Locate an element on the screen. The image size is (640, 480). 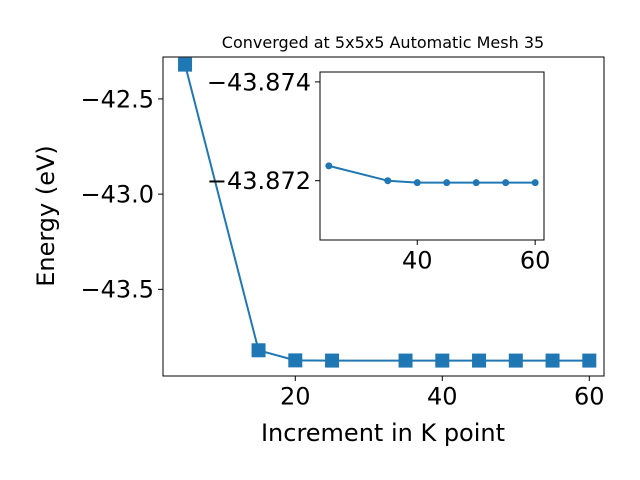
inset-y-tick-label: −43.874 is located at coordinates (259, 82).